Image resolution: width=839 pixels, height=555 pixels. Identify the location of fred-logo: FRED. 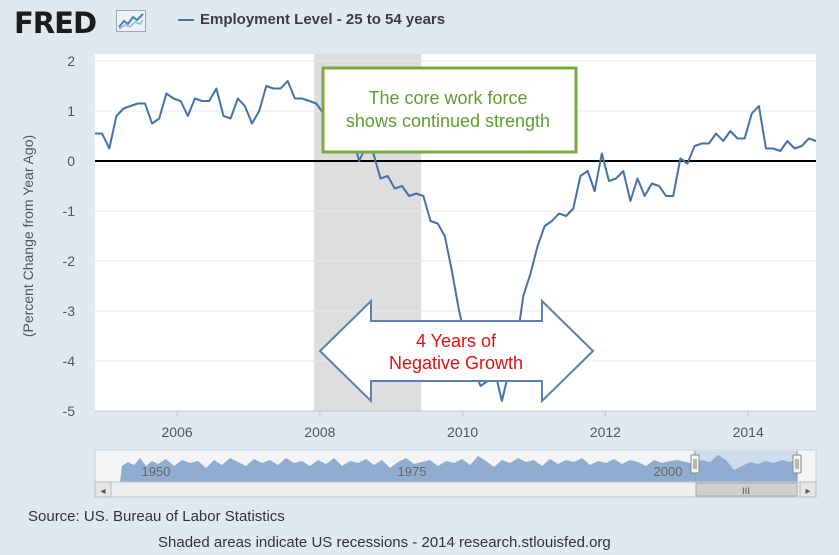
(55, 23).